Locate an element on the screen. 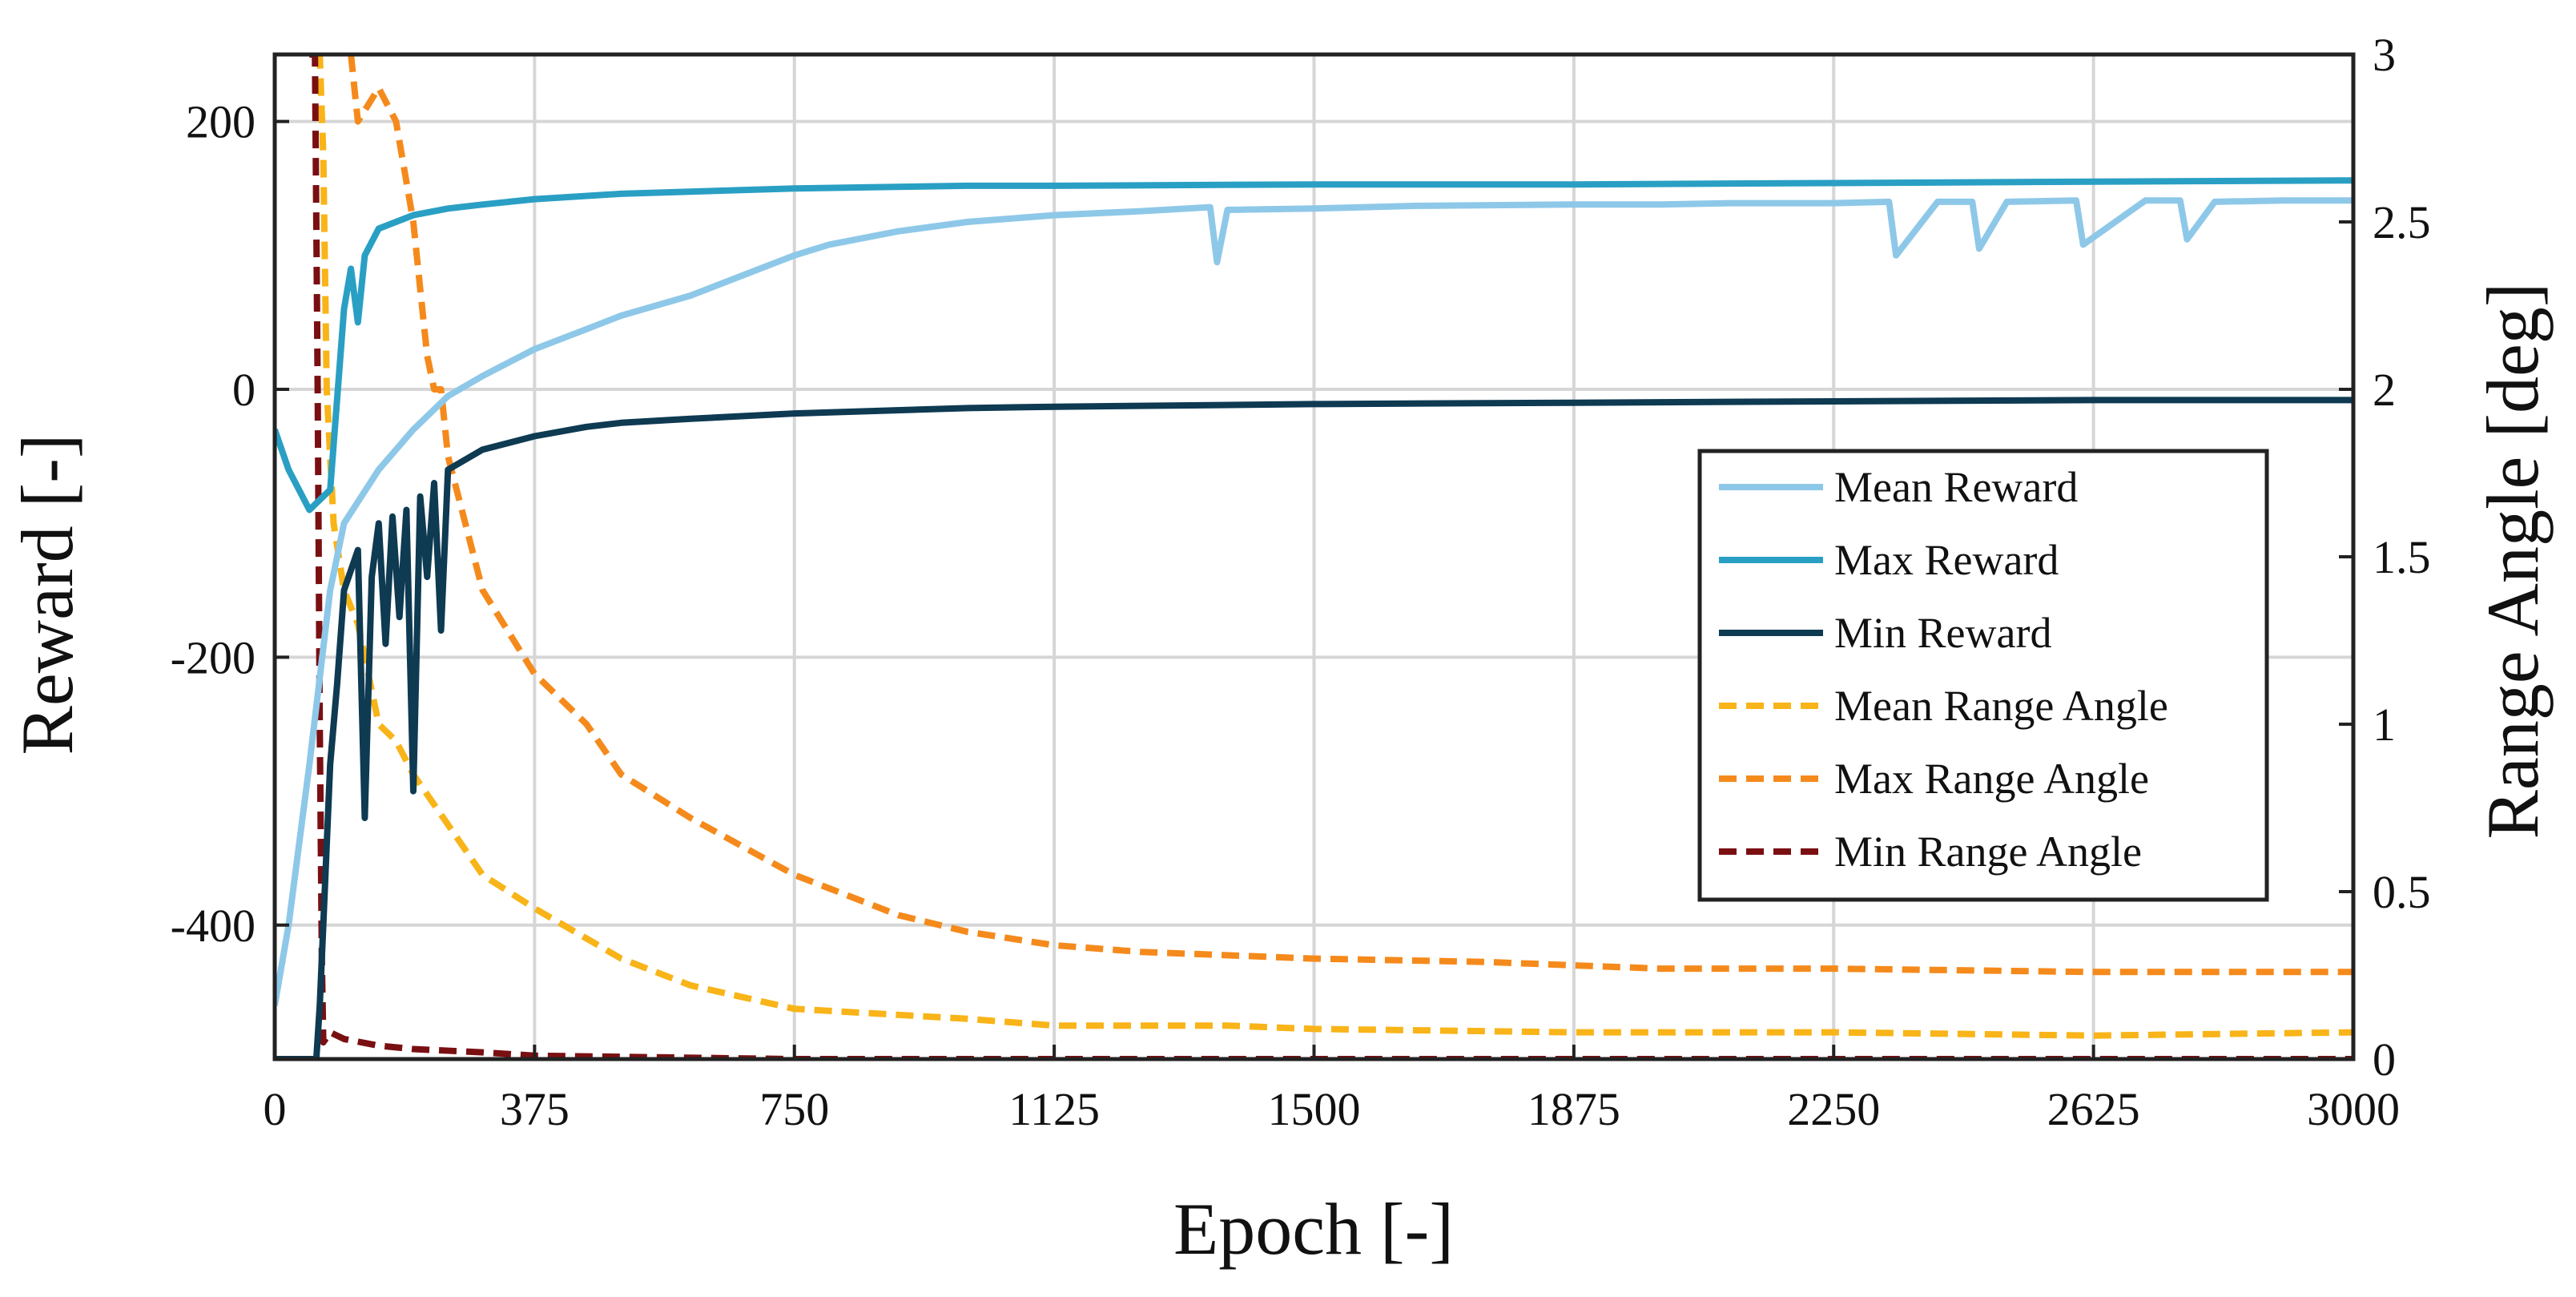  y-axis-right-title: Range Angle [deg] is located at coordinates (2513, 561).